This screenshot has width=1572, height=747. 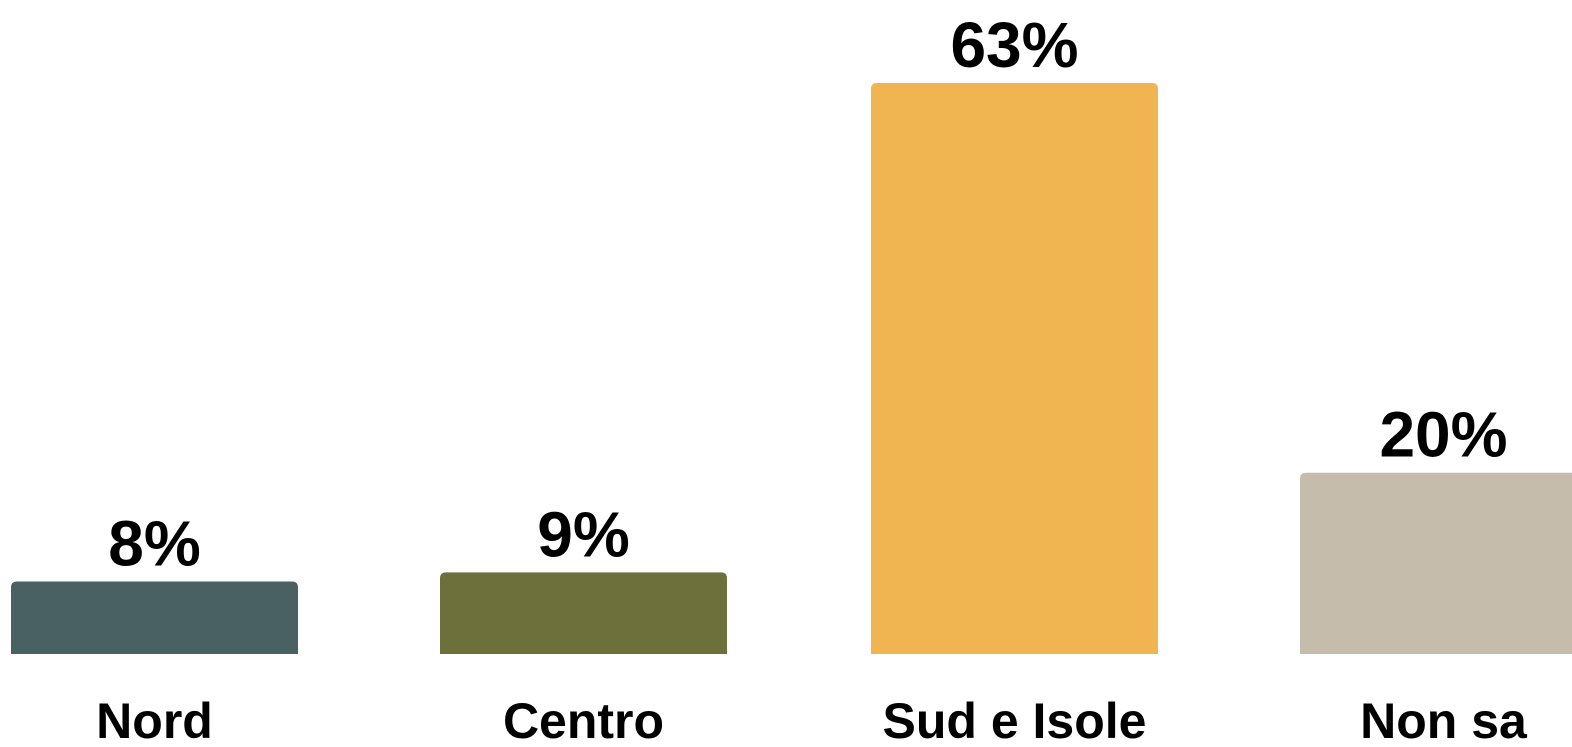 I want to click on value-label-sud-e-isole: 63%, so click(x=1014, y=45).